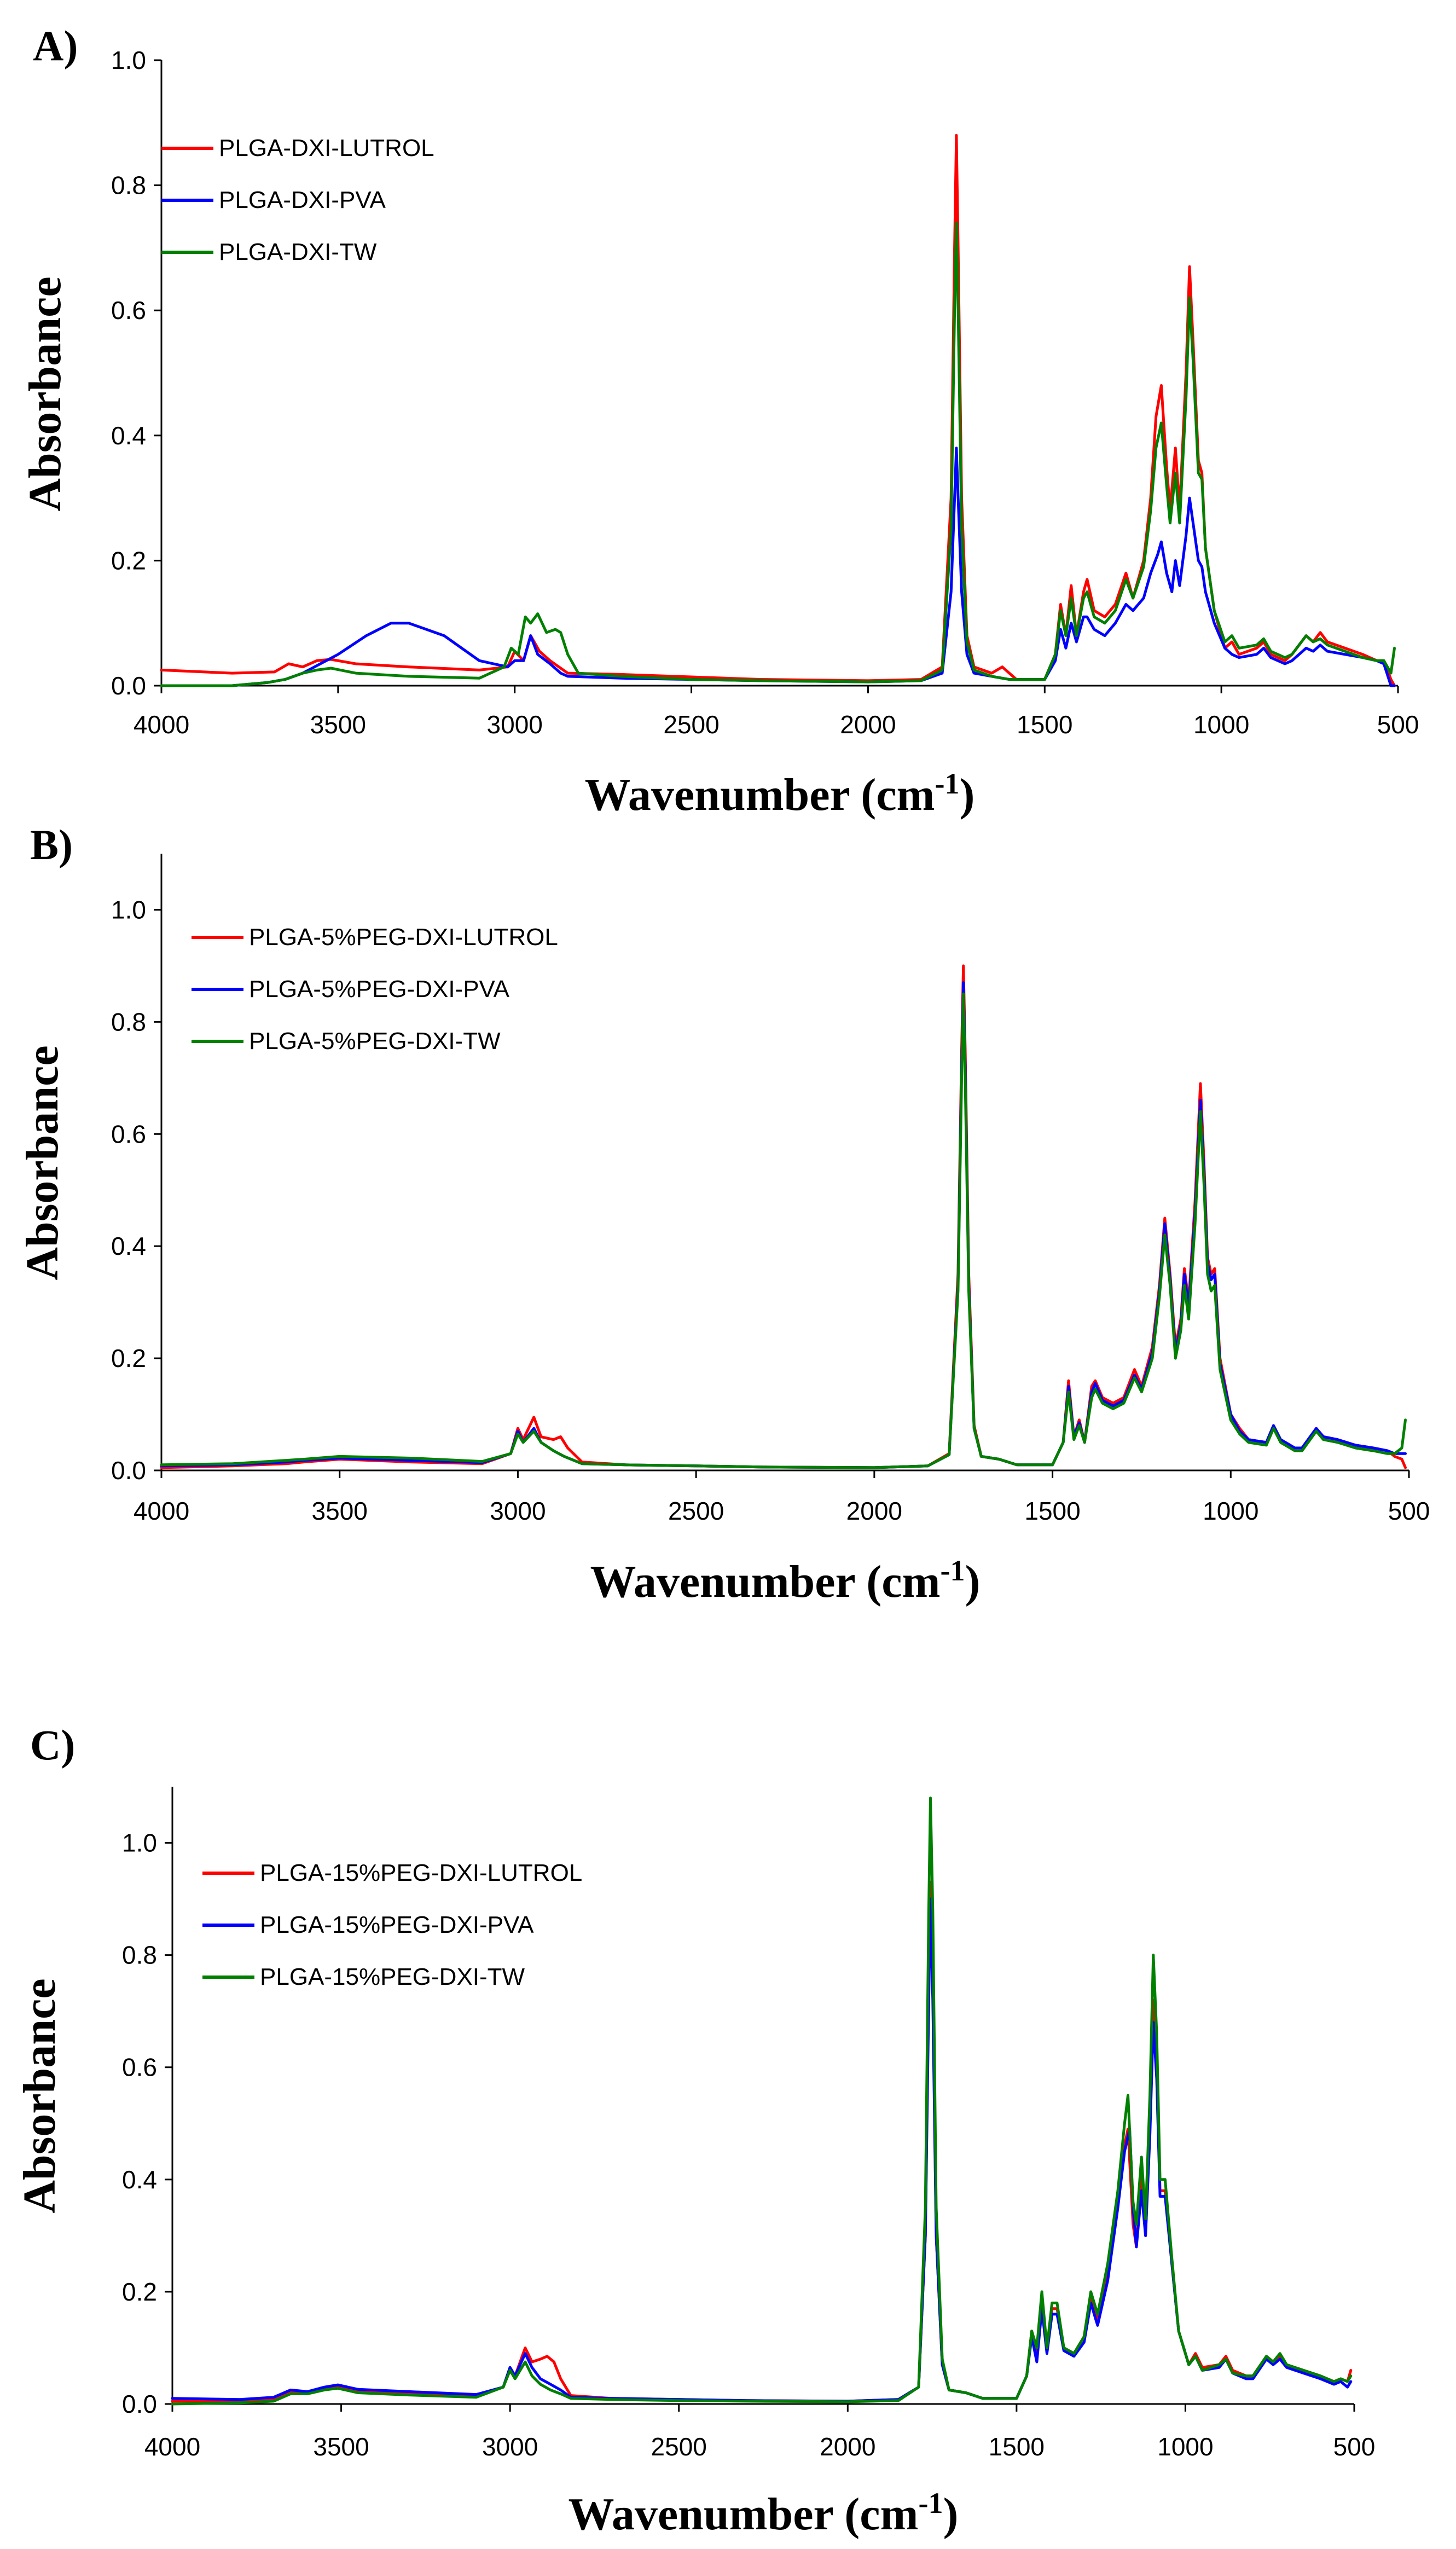  I want to click on panel-label: B), so click(52, 844).